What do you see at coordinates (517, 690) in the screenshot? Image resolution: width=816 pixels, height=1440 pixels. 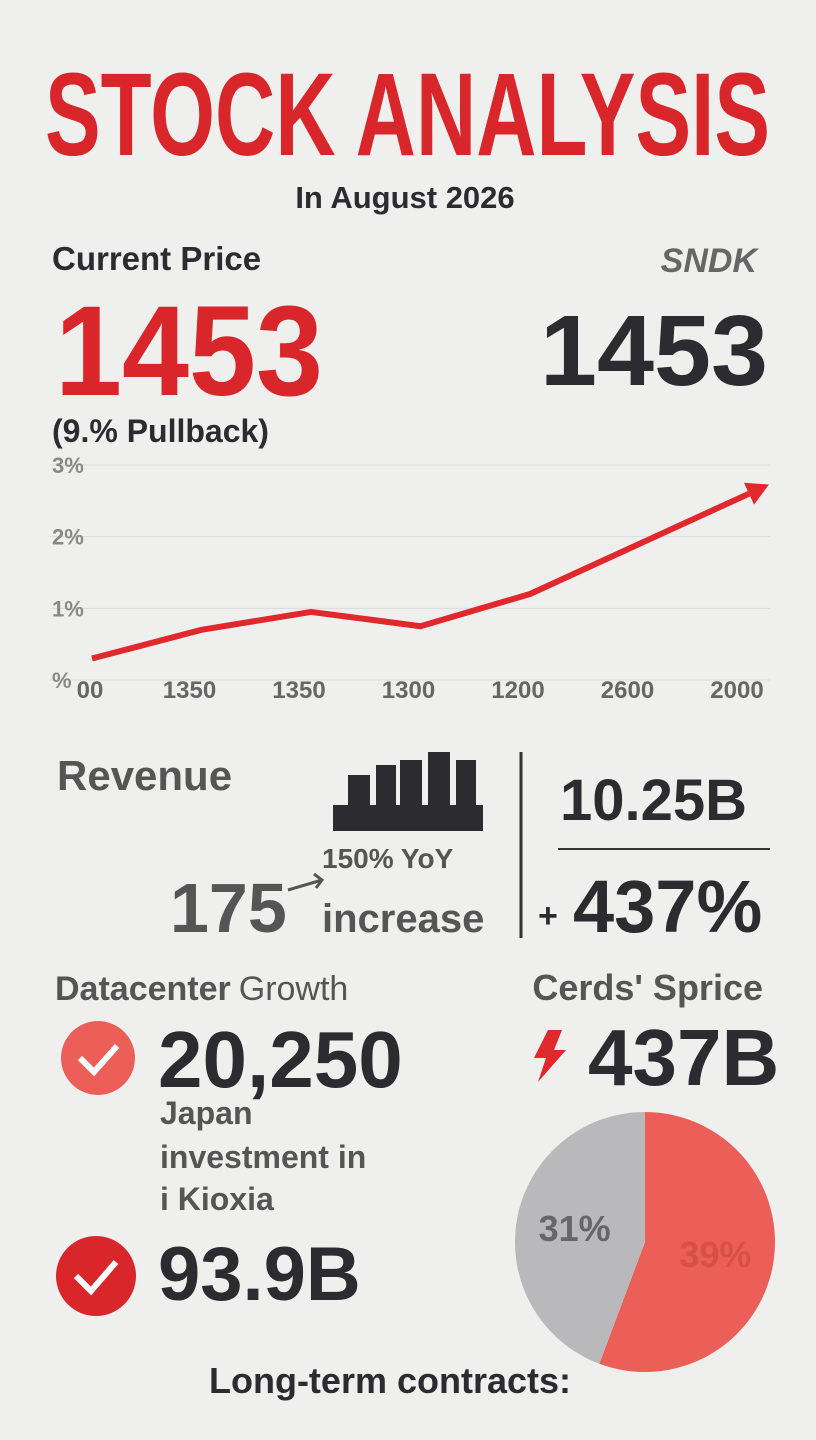 I see `x-tick-label: 1200` at bounding box center [517, 690].